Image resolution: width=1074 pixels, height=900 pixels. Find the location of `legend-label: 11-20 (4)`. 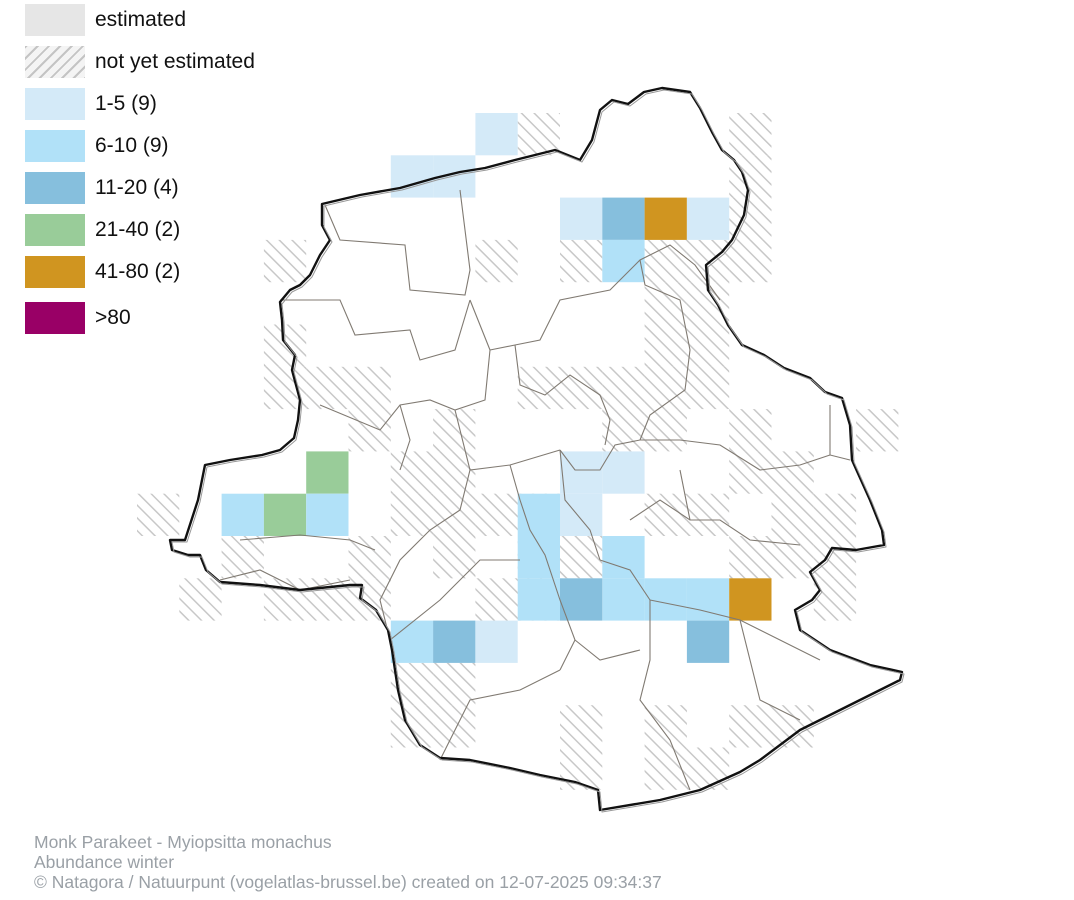

legend-label: 11-20 (4) is located at coordinates (137, 187).